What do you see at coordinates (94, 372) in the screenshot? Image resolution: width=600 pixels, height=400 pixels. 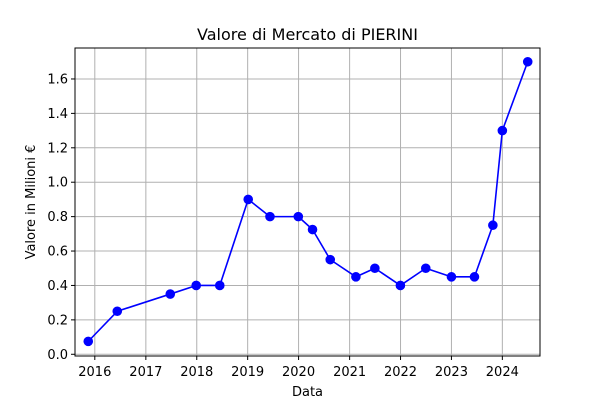 I see `x-tick-label: 2016` at bounding box center [94, 372].